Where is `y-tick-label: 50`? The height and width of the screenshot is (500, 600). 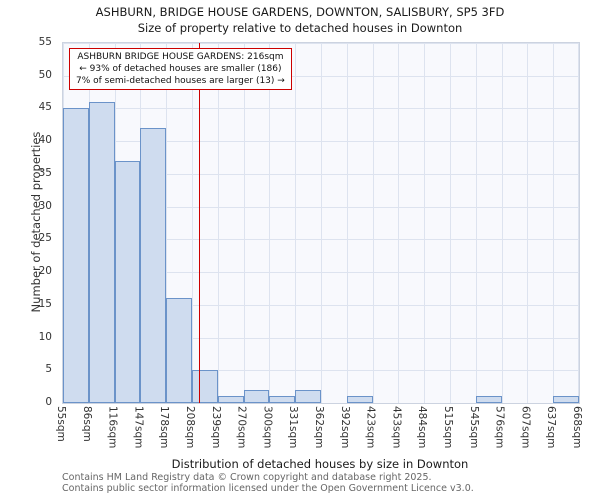 y-tick-label: 50 is located at coordinates (45, 74).